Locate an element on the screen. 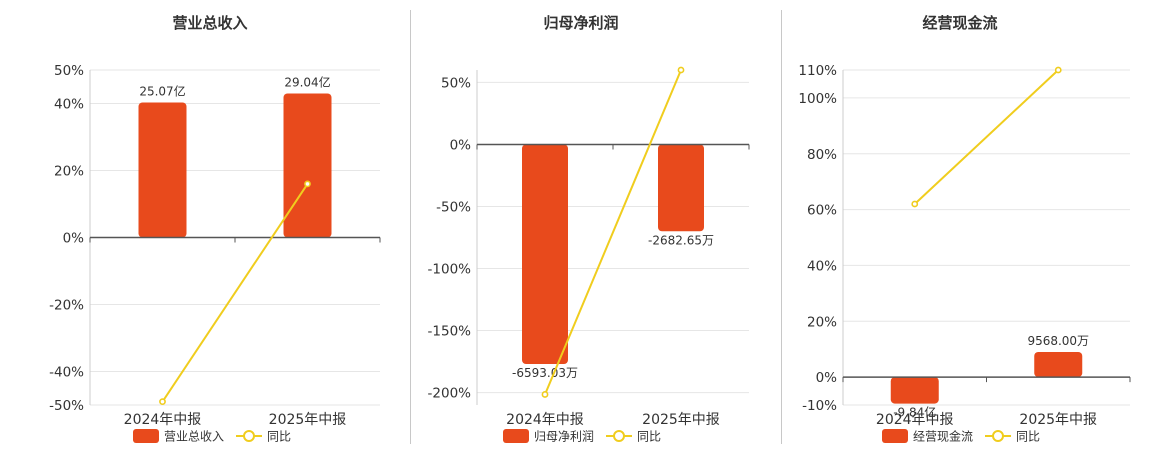  legend-bar-label: 经营现金流 is located at coordinates (943, 436).